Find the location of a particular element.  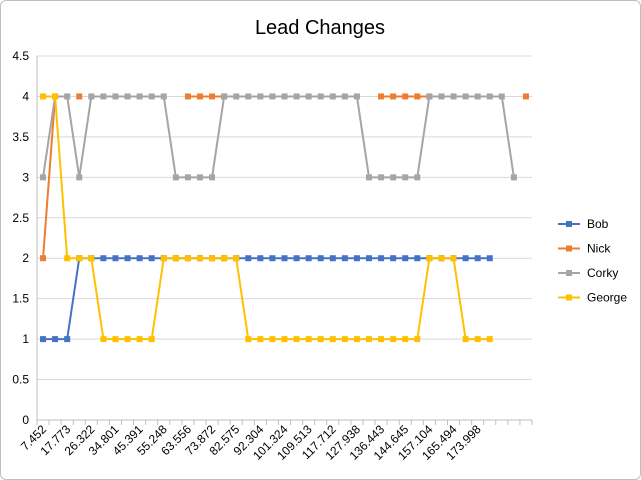

legend-item-corky: Corky is located at coordinates (588, 273).